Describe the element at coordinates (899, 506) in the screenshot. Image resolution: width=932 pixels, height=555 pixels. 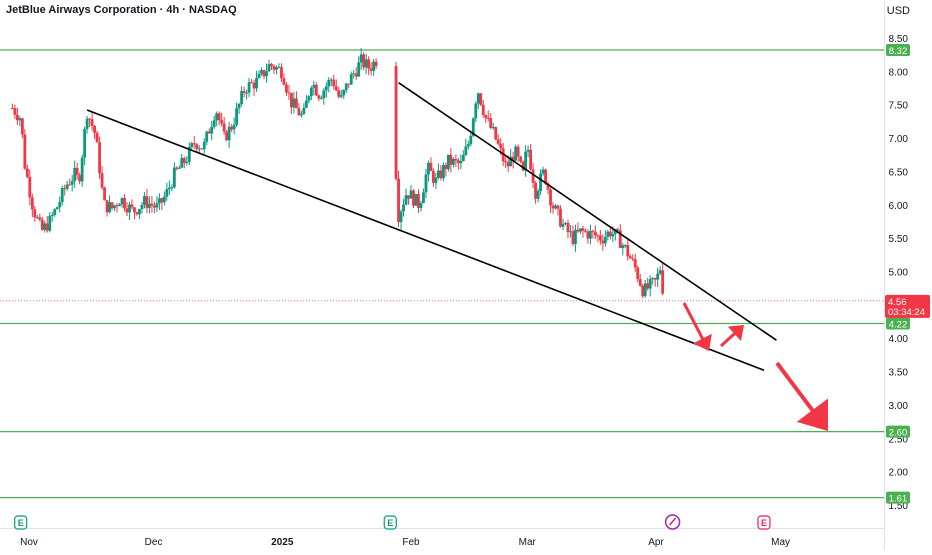
I see `y-tick-label: 1.50` at that location.